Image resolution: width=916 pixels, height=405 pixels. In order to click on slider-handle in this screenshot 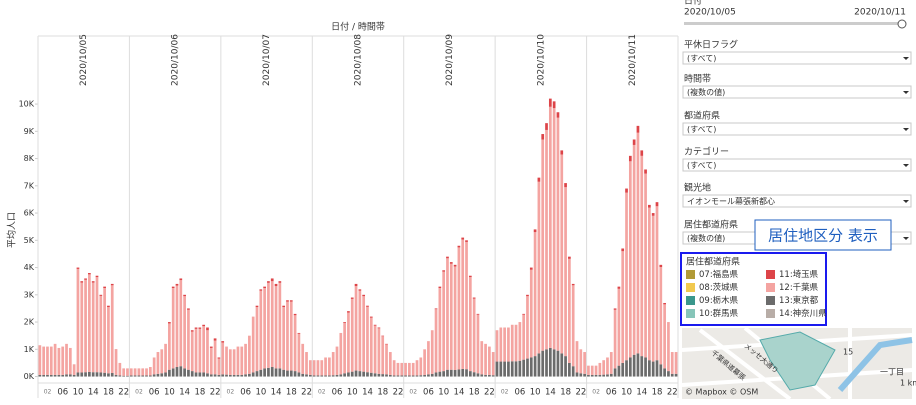, I will do `click(902, 24)`.